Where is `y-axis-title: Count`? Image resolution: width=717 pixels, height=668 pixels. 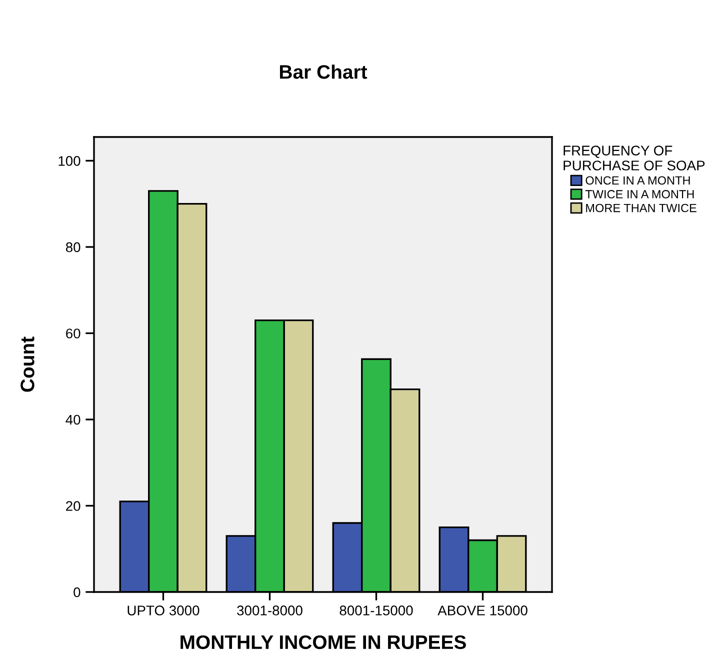
y-axis-title: Count is located at coordinates (27, 364).